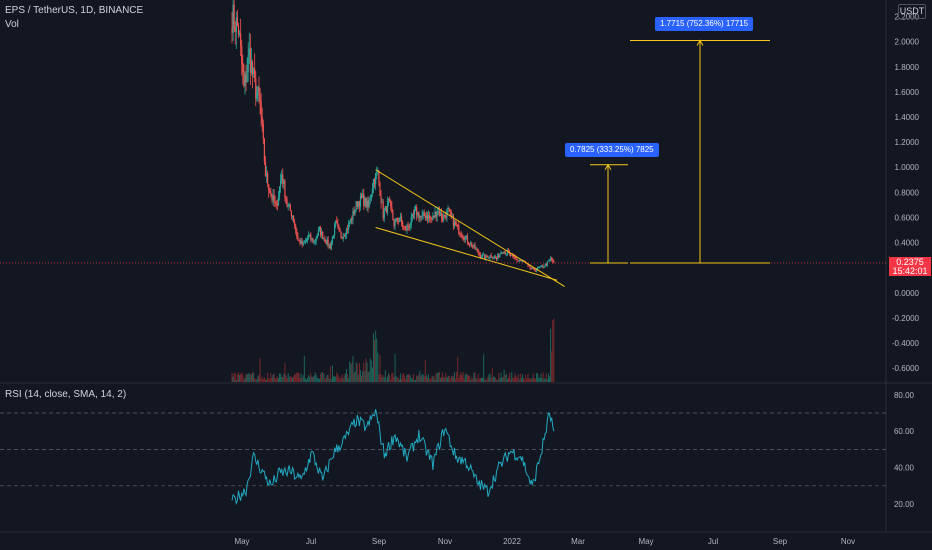  Describe the element at coordinates (12, 24) in the screenshot. I see `volume-legend: Vol` at that location.